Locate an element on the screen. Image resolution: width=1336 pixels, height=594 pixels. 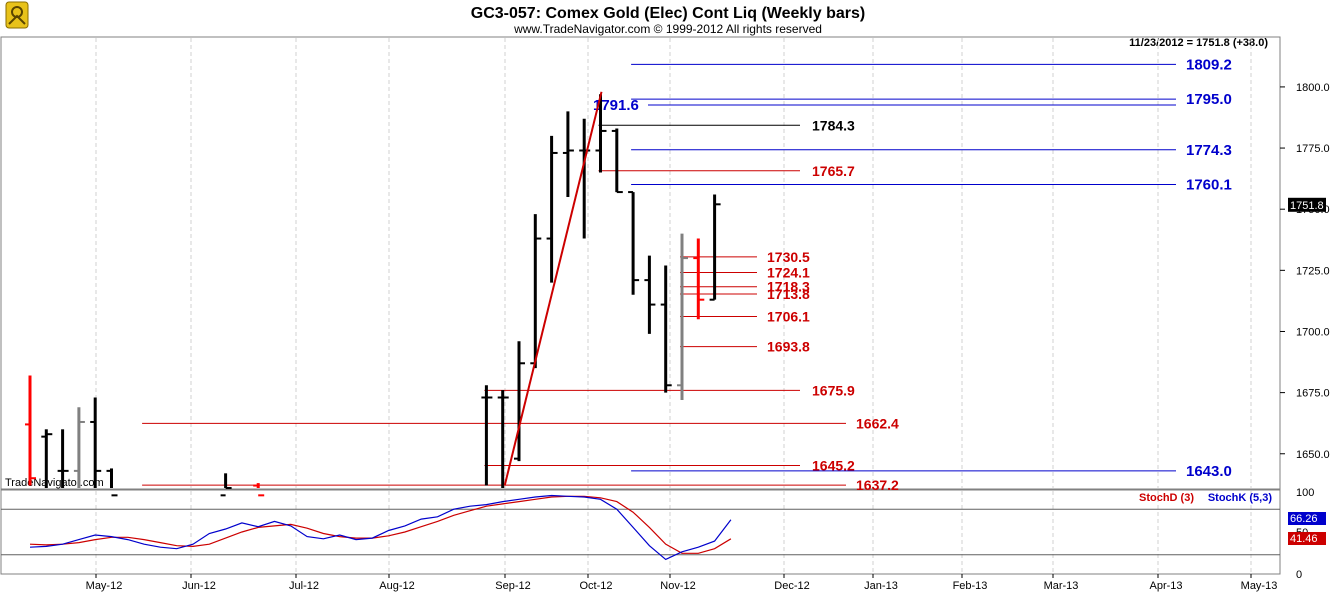
last-quote-label: 11/23/2012 = 1751.8 (+38.0) is located at coordinates (1198, 43).